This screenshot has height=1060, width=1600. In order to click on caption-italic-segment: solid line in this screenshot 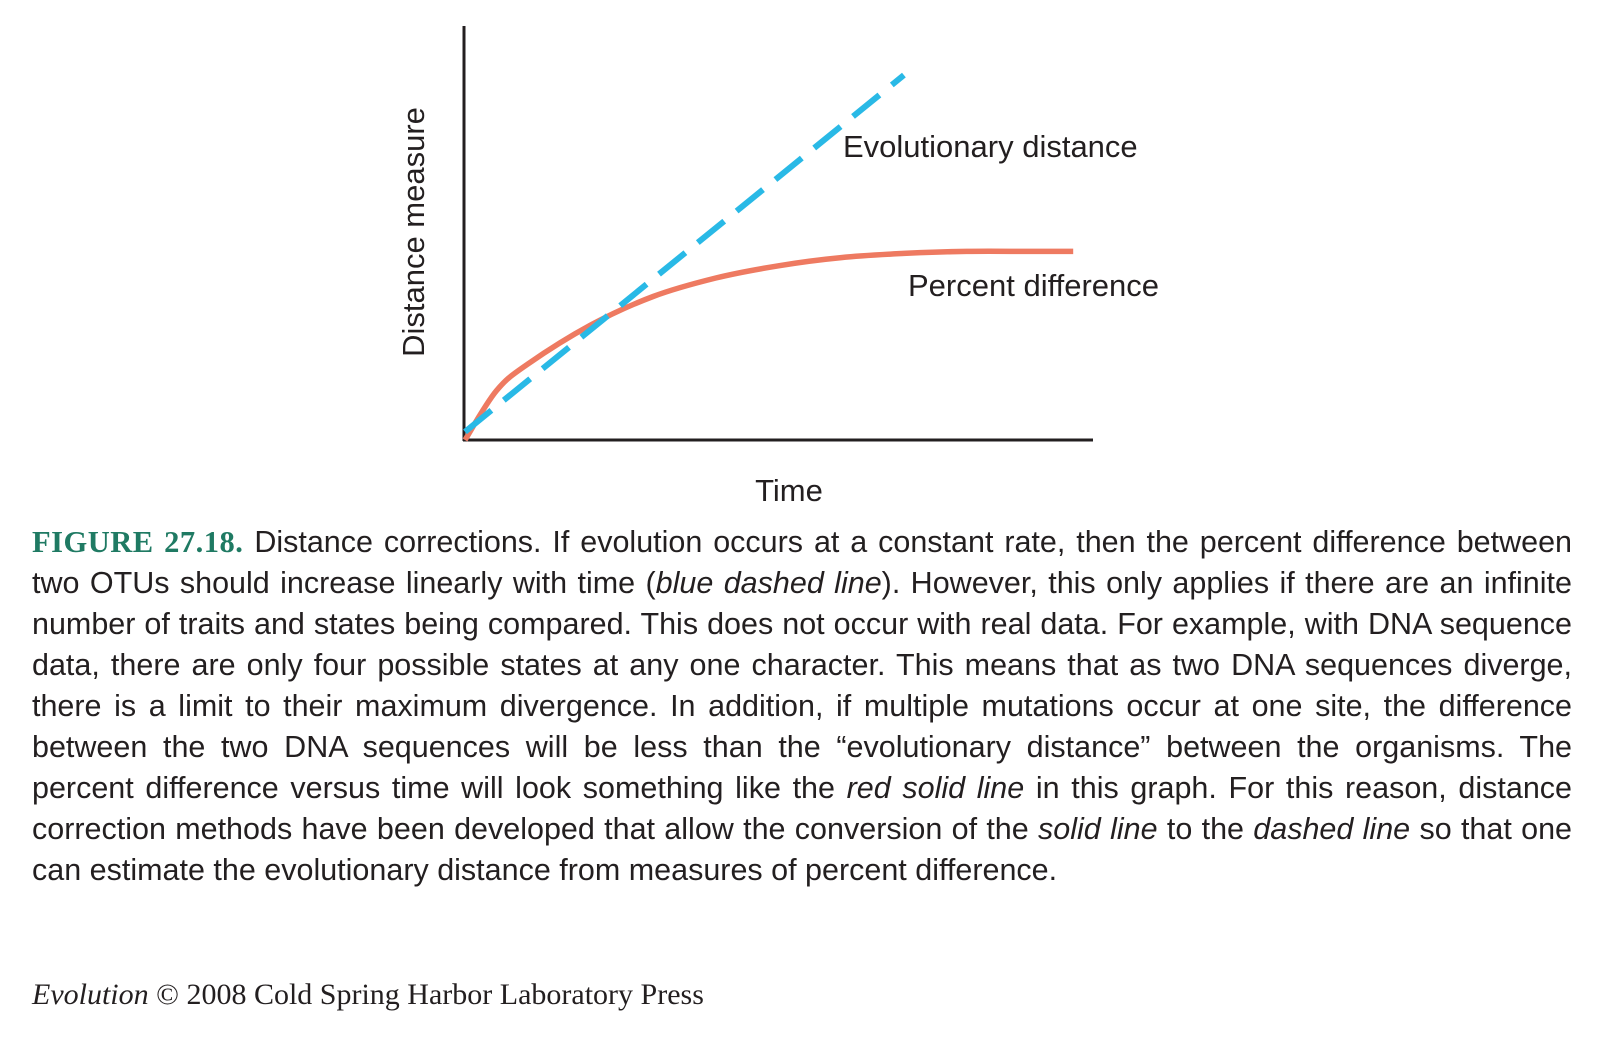, I will do `click(1098, 829)`.